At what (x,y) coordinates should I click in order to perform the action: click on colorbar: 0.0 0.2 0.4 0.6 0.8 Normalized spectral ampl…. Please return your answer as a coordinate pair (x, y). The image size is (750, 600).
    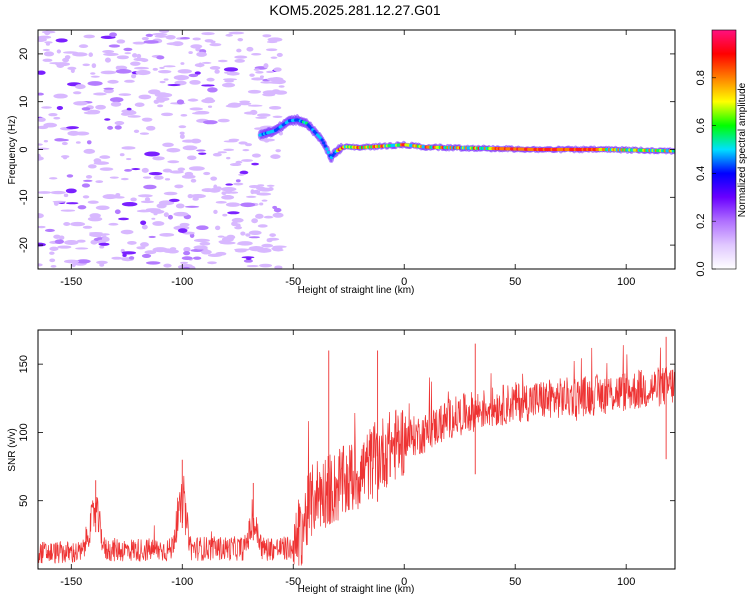
    Looking at the image, I should click on (721, 153).